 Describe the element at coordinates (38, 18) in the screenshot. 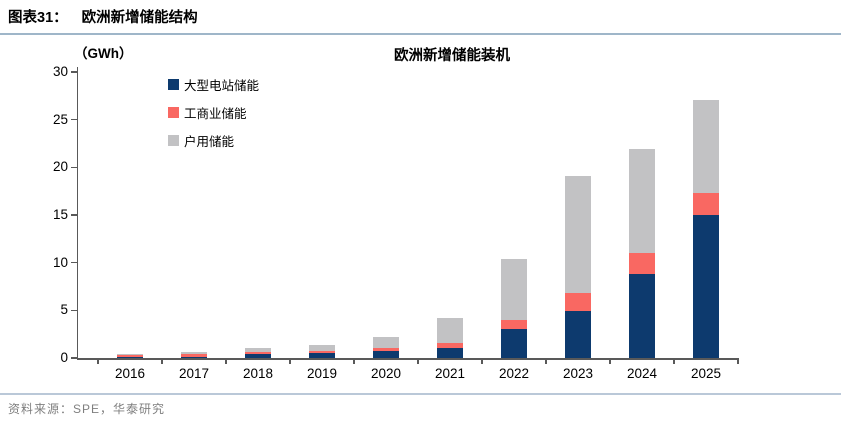

I see `figure-number-label: 图表31：` at that location.